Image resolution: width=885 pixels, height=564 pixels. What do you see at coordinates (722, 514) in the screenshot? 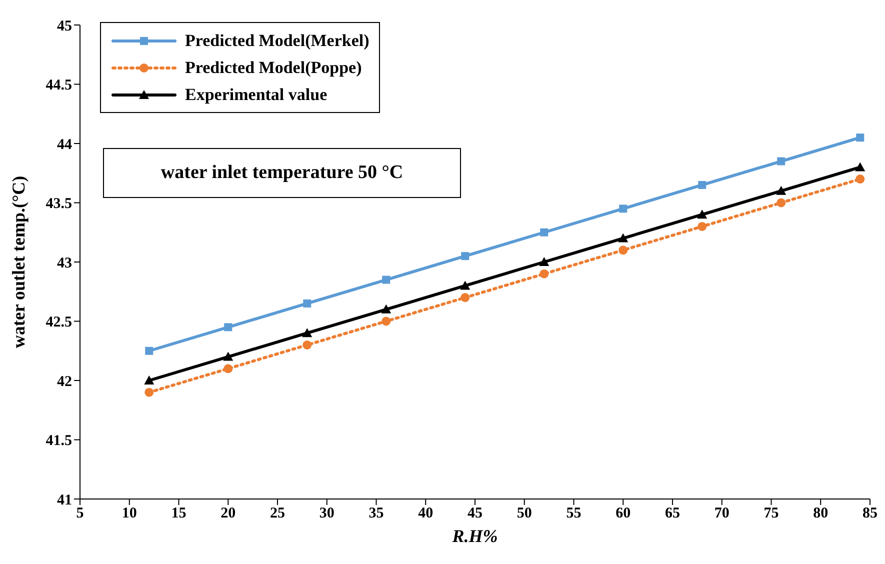
I see `x-tick-label: 70` at bounding box center [722, 514].